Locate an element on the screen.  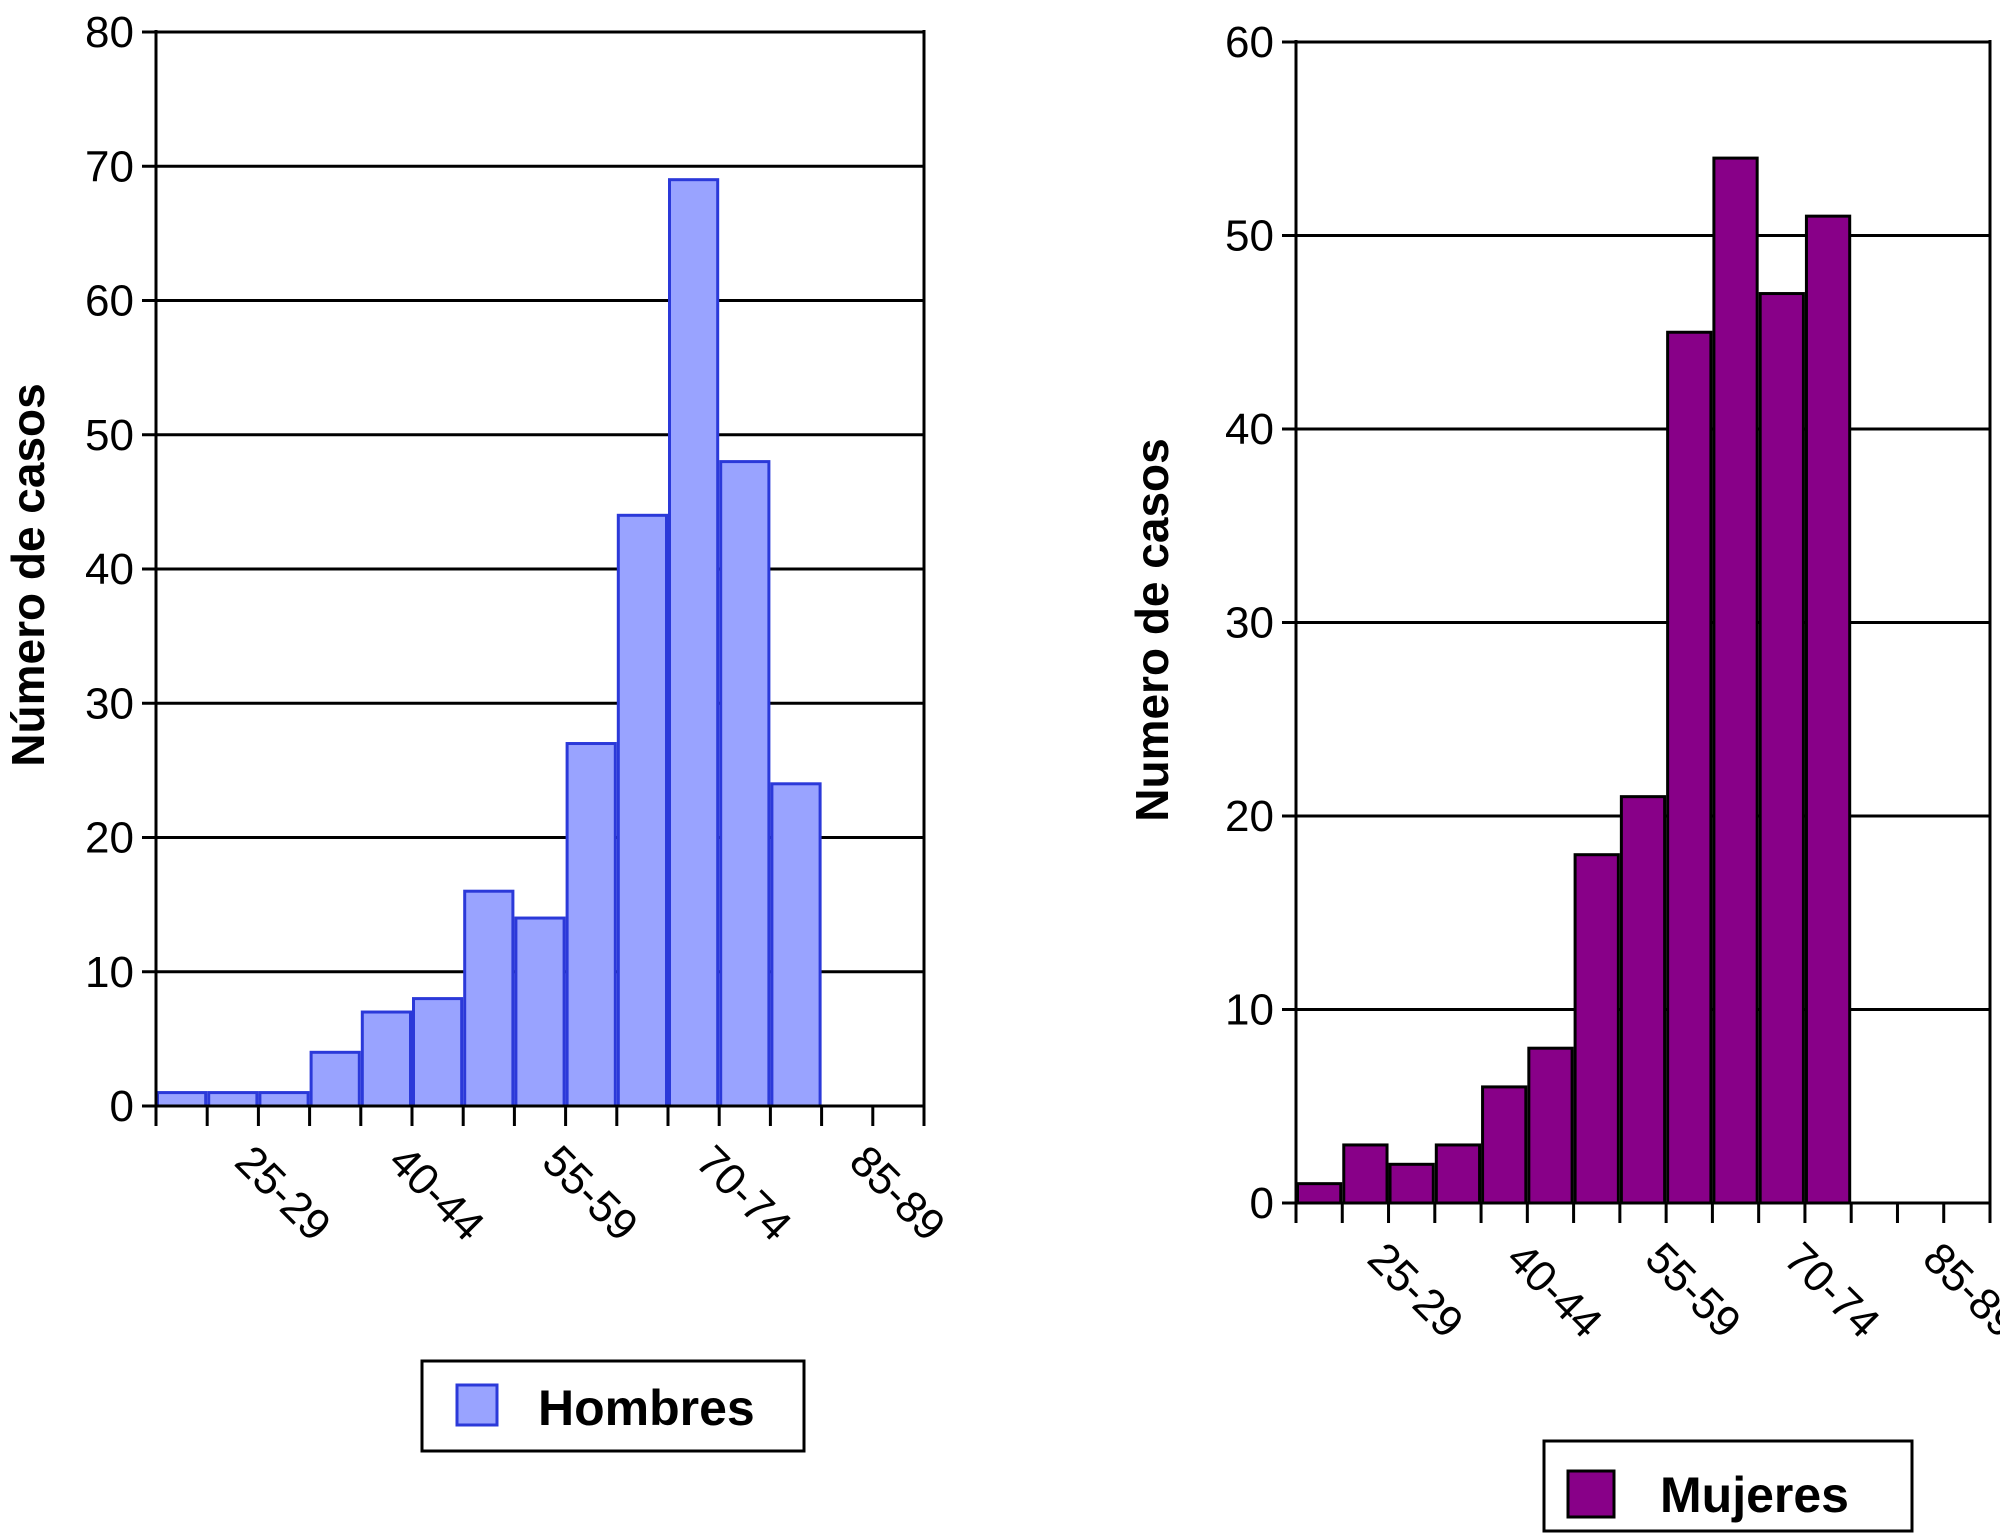
chart-2-ytick-label: 60 is located at coordinates (1249, 42).